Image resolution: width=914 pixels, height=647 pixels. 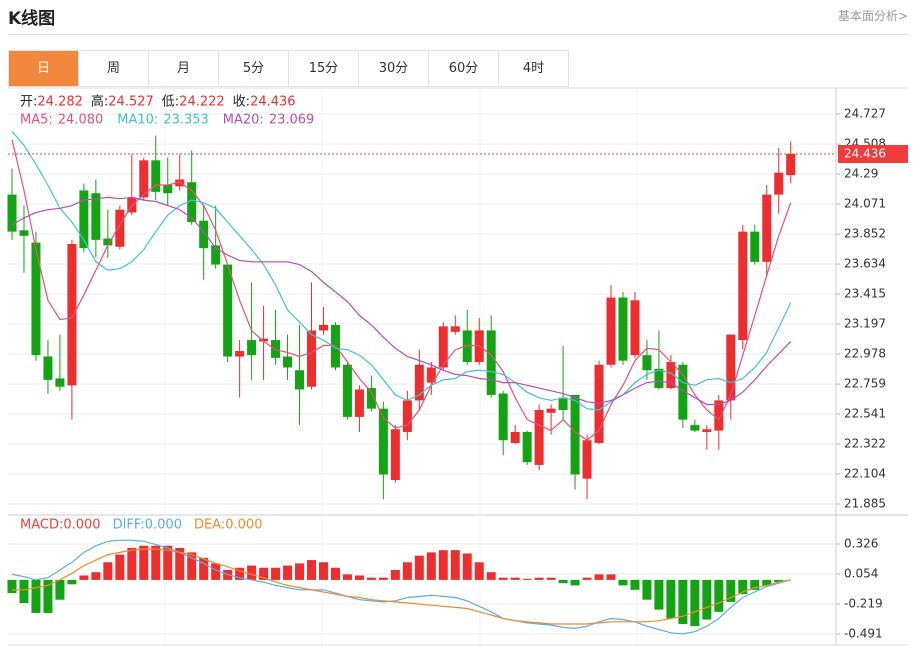 I want to click on legend-name: DEA:, so click(x=209, y=525).